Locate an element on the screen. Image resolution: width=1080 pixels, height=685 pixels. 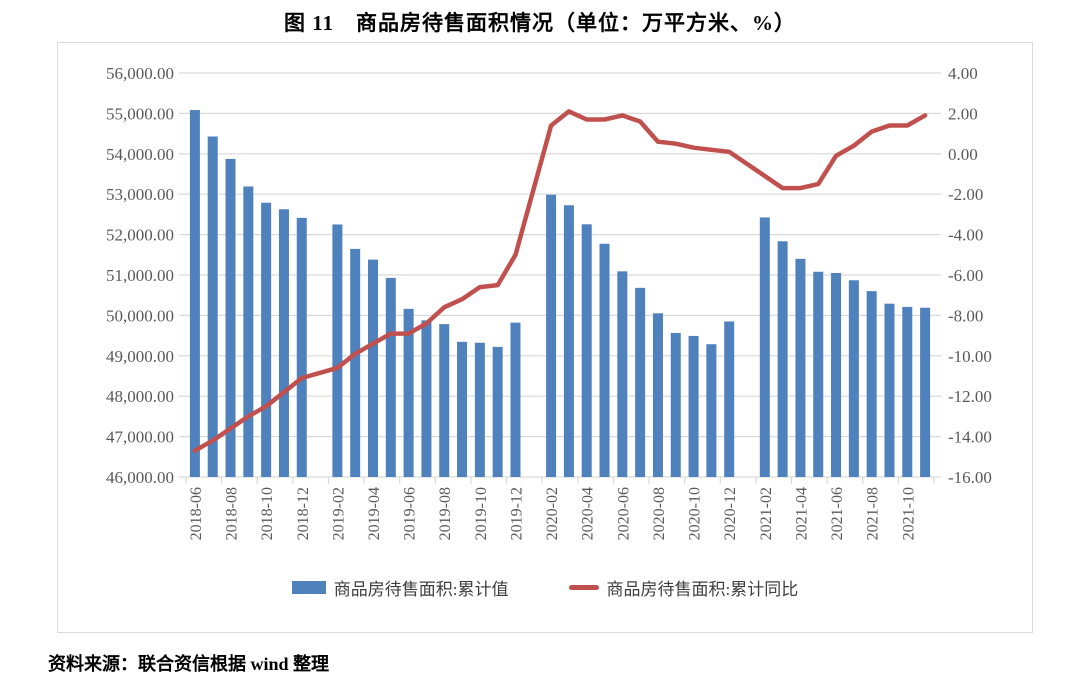
source-note: 资料来源：联合资信根据 wind 整理 is located at coordinates (189, 664).